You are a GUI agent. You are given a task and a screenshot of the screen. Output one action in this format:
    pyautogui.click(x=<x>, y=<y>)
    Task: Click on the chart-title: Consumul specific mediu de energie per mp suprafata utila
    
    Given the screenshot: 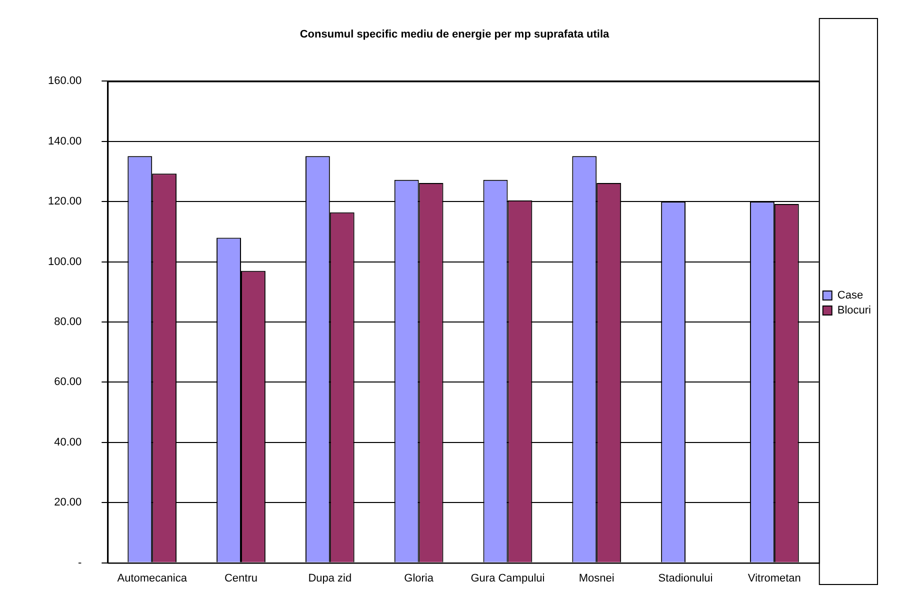 What is the action you would take?
    pyautogui.click(x=455, y=34)
    